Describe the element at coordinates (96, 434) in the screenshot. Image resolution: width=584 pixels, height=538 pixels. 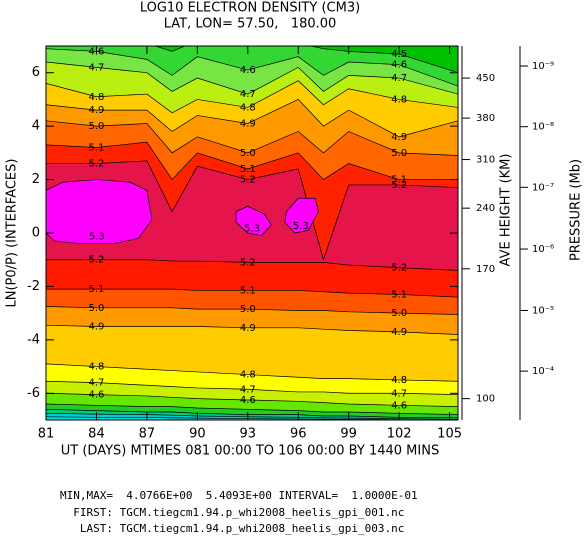
I see `x-tick-label: 84` at that location.